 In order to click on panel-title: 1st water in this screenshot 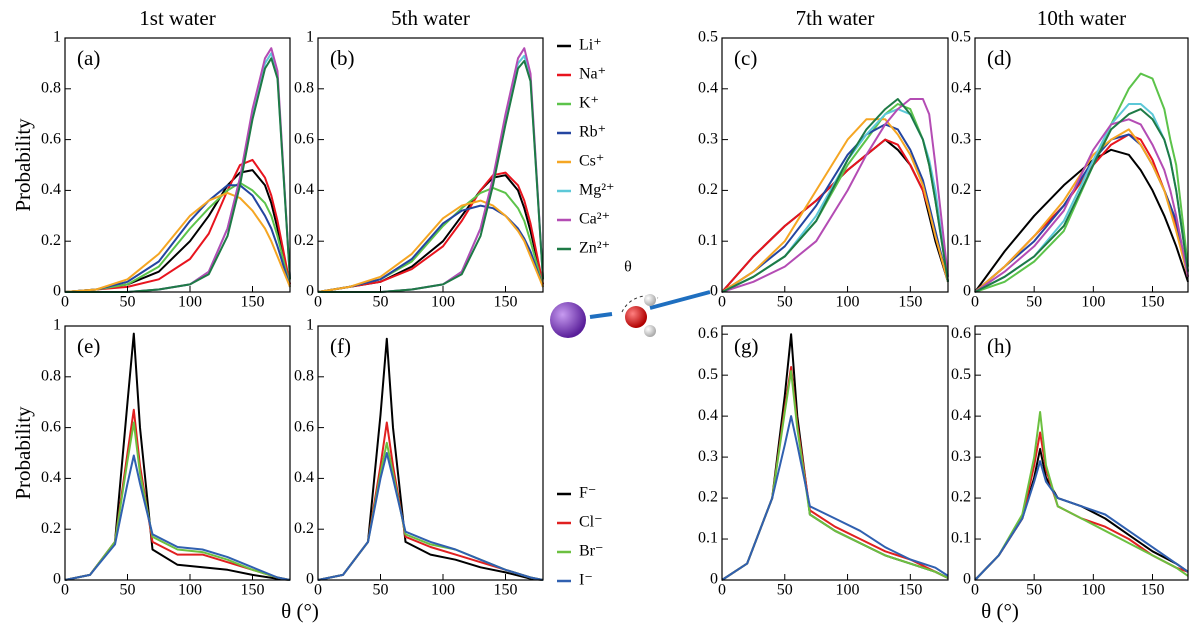, I will do `click(177, 18)`.